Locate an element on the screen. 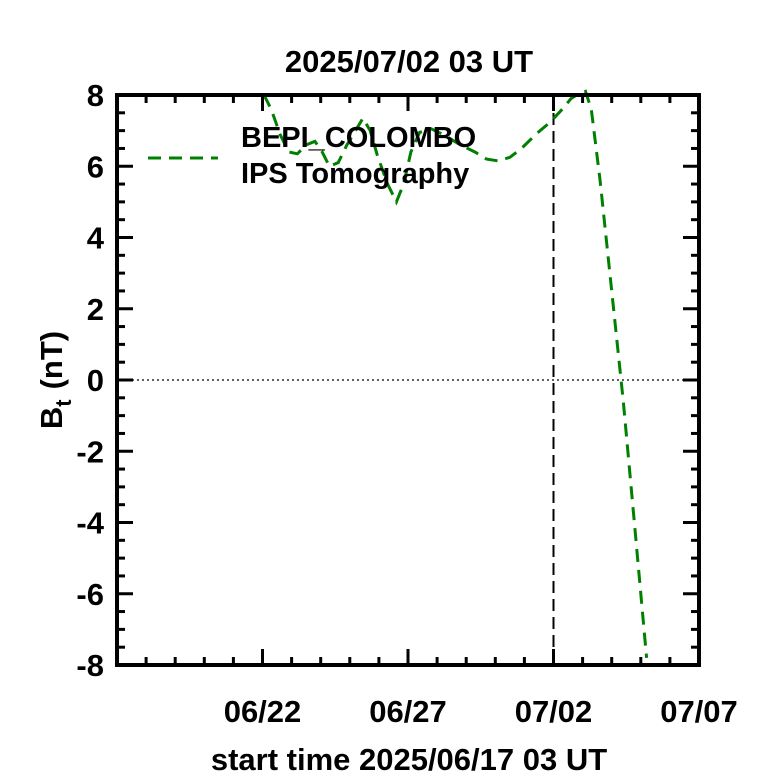 The height and width of the screenshot is (783, 780). svg-text:Bt(nT): Bt (nT) is located at coordinates (55, 380).